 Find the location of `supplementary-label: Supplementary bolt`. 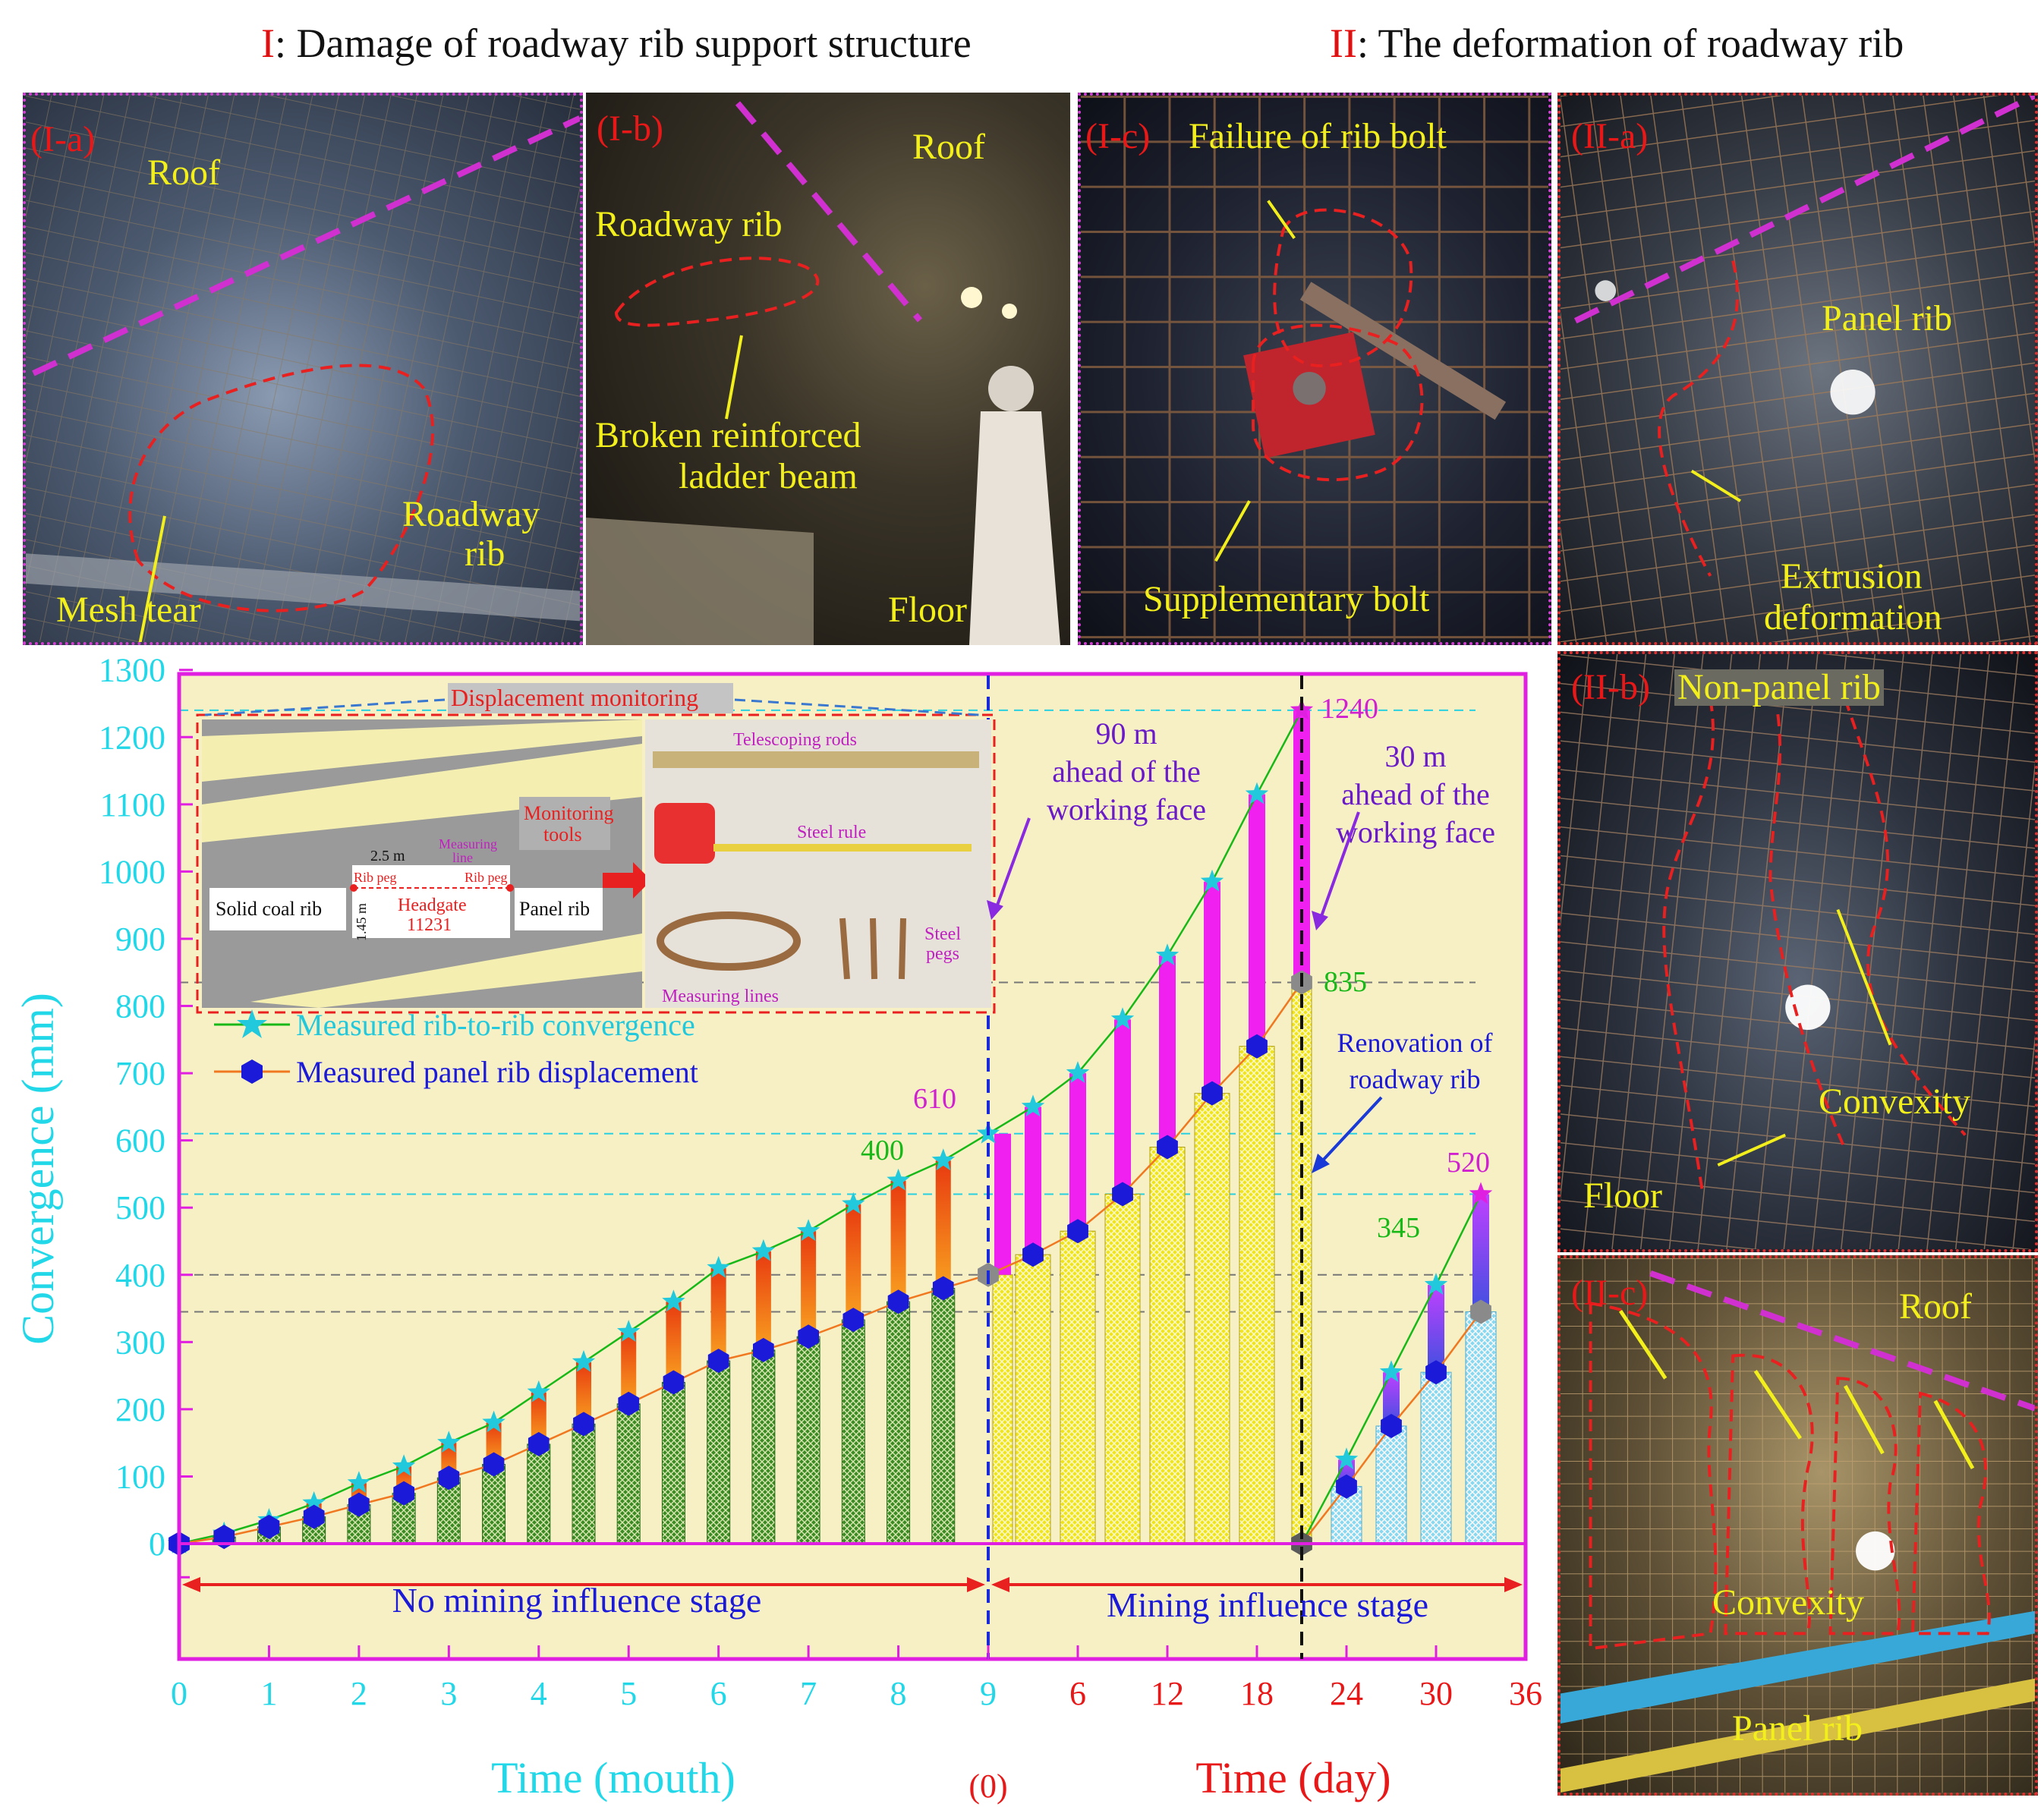

supplementary-label: Supplementary bolt is located at coordinates (1286, 599).